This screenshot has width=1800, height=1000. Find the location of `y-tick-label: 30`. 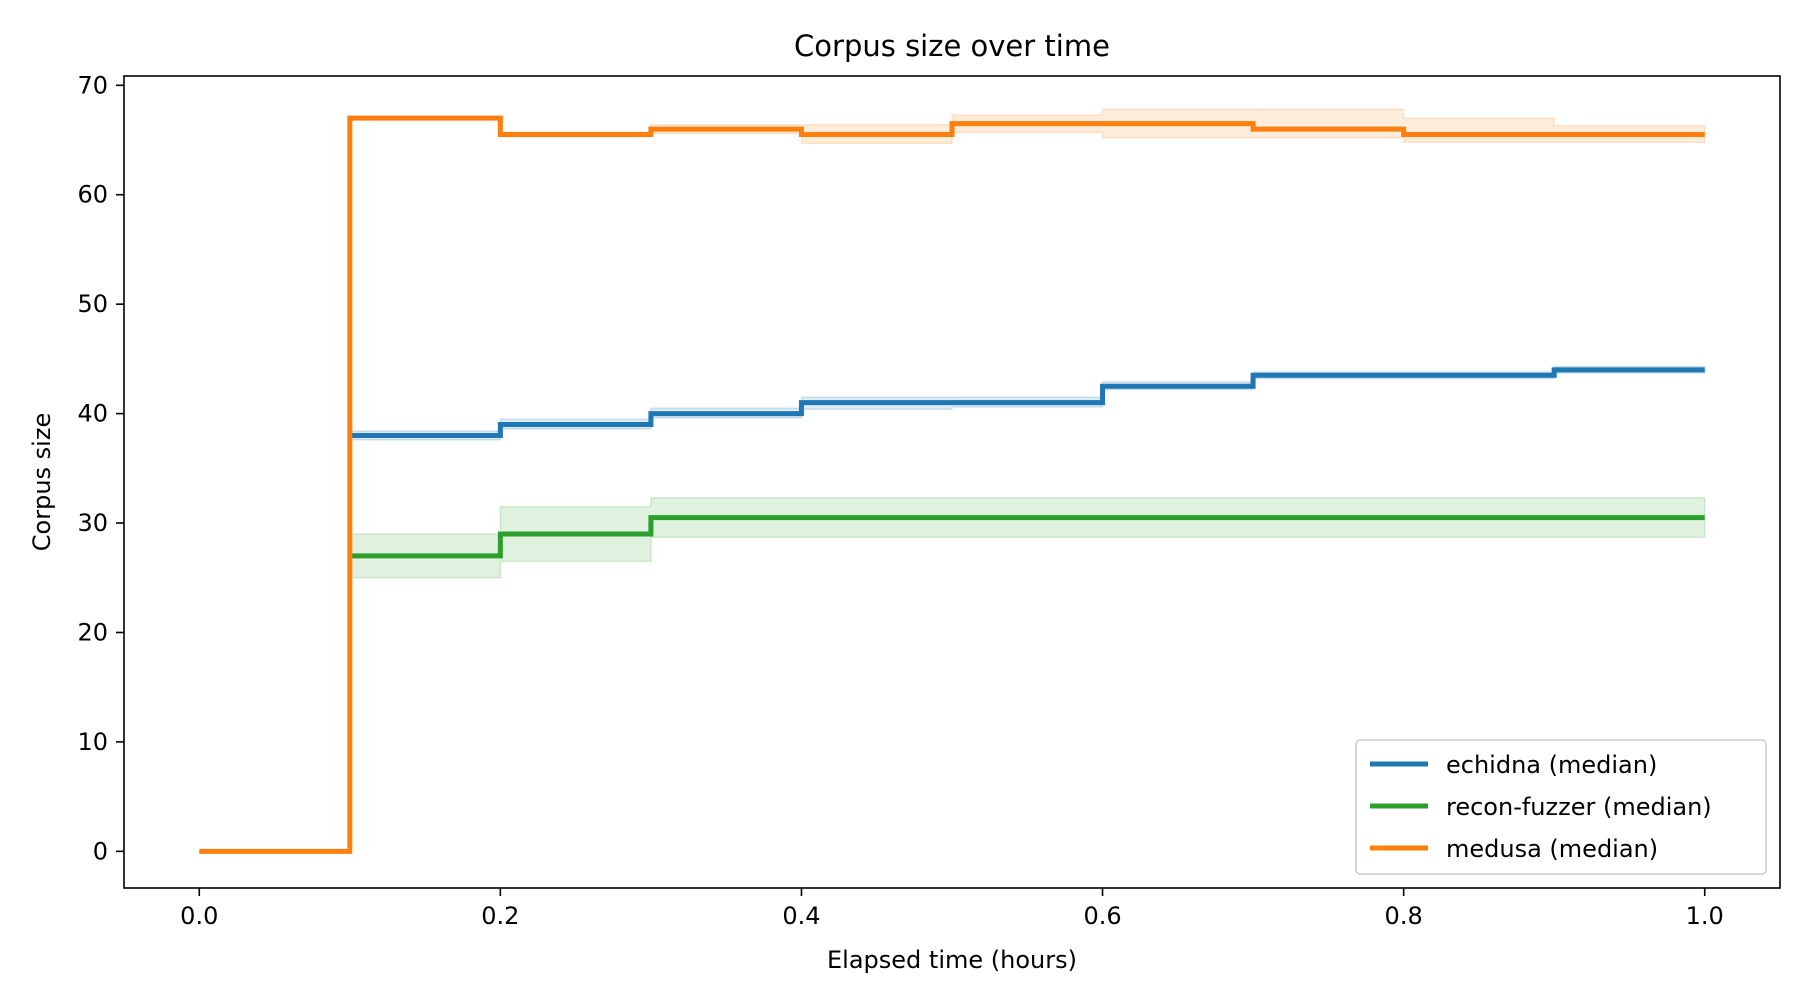

y-tick-label: 30 is located at coordinates (92, 523).